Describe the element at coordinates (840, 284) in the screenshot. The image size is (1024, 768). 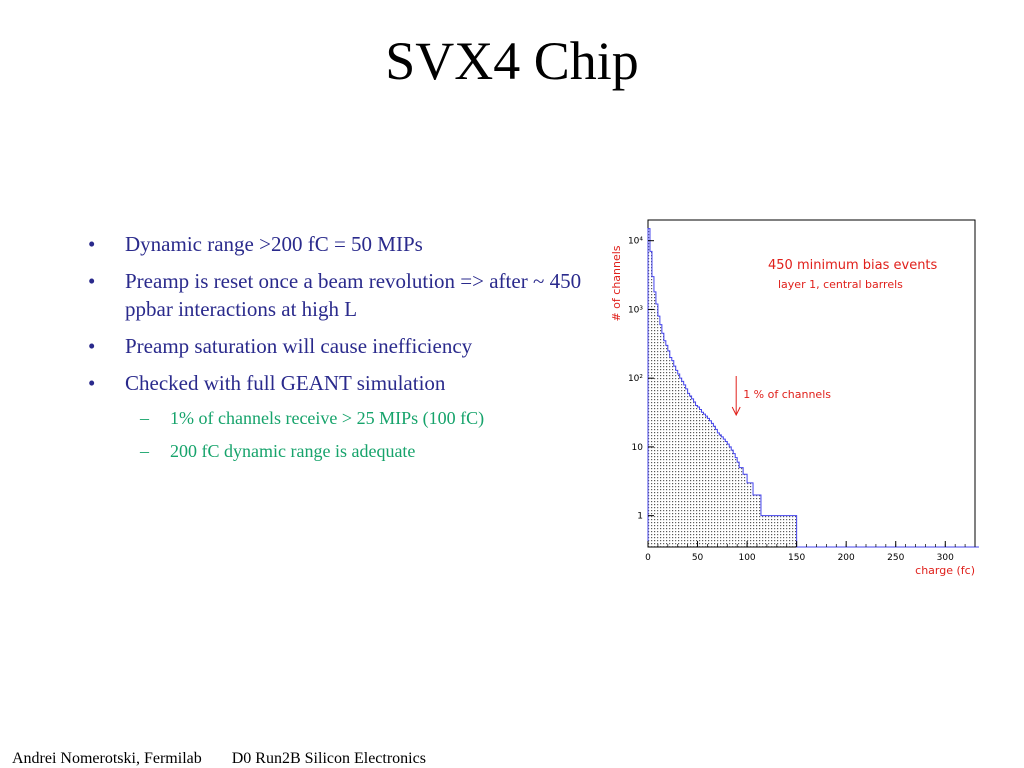
I see `annotation-subtitle: layer 1, central barrels` at that location.